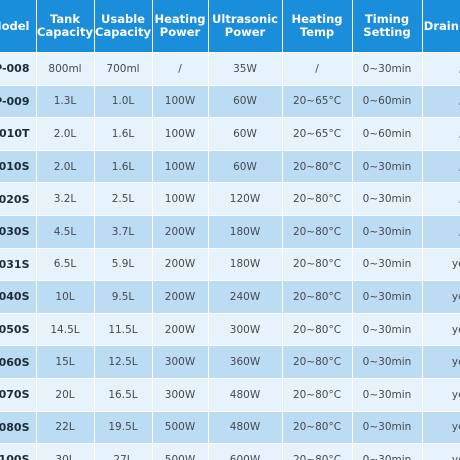 This screenshot has height=460, width=460. I want to click on cell-model: P-010S, so click(18, 166).